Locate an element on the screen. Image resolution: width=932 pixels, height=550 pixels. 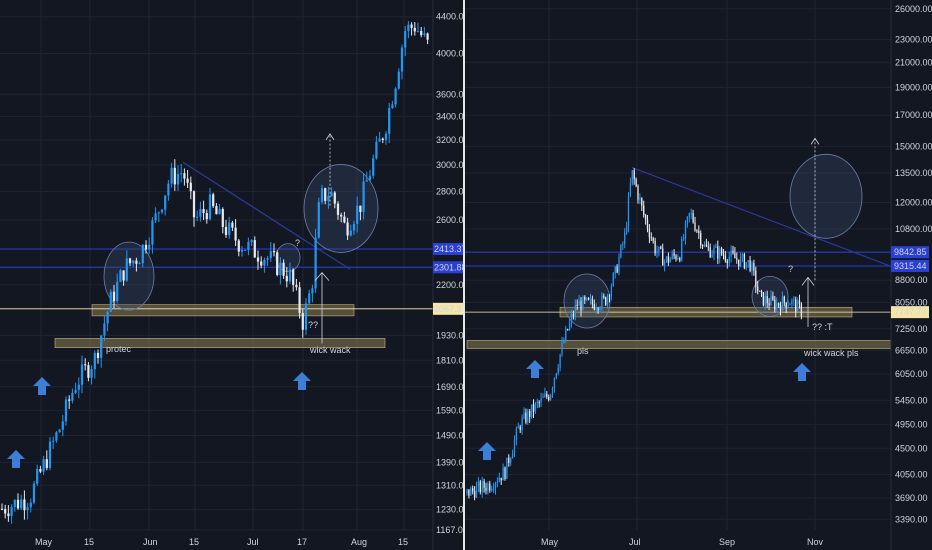
annotation-pls: pls is located at coordinates (583, 351).